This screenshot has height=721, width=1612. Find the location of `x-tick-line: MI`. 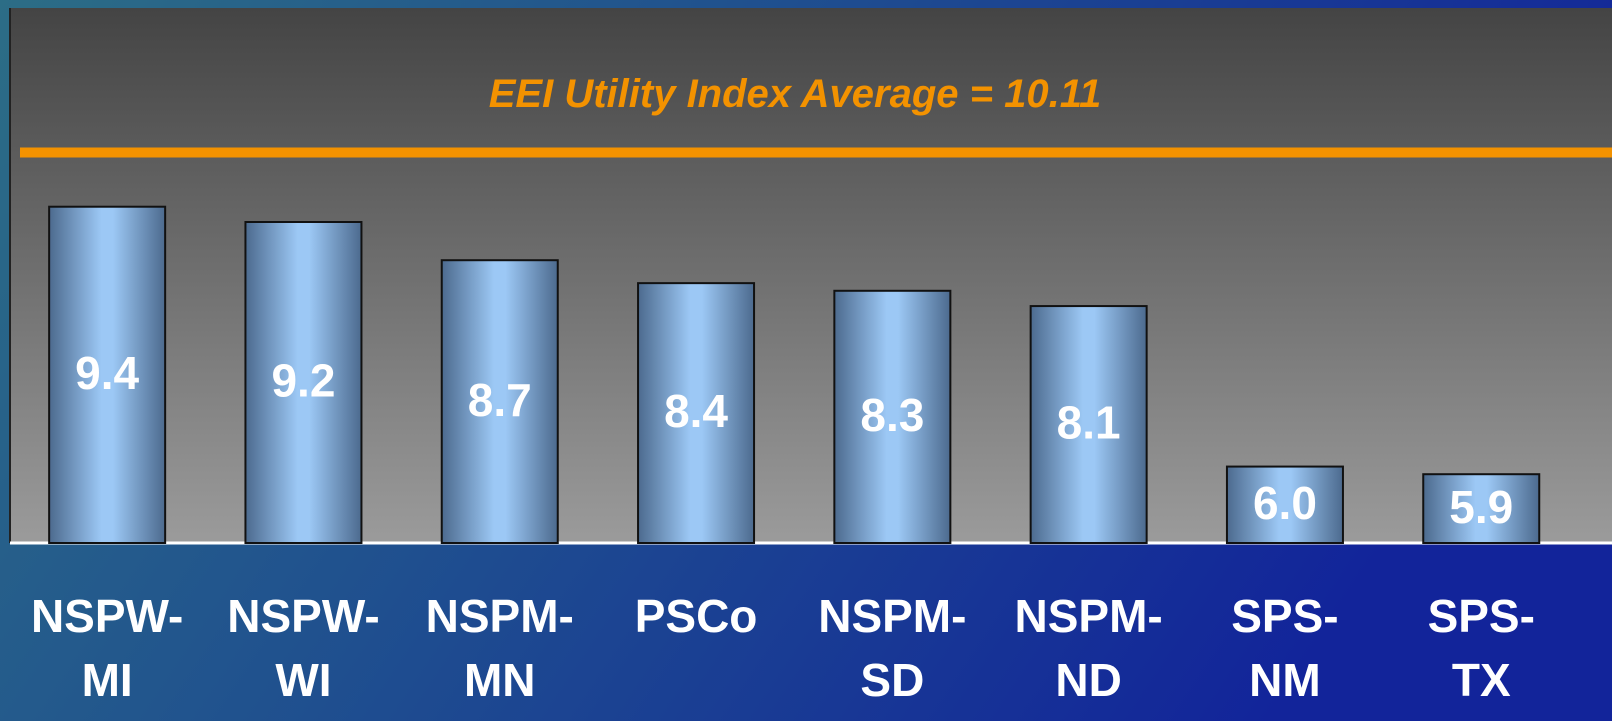

x-tick-line: MI is located at coordinates (107, 680).